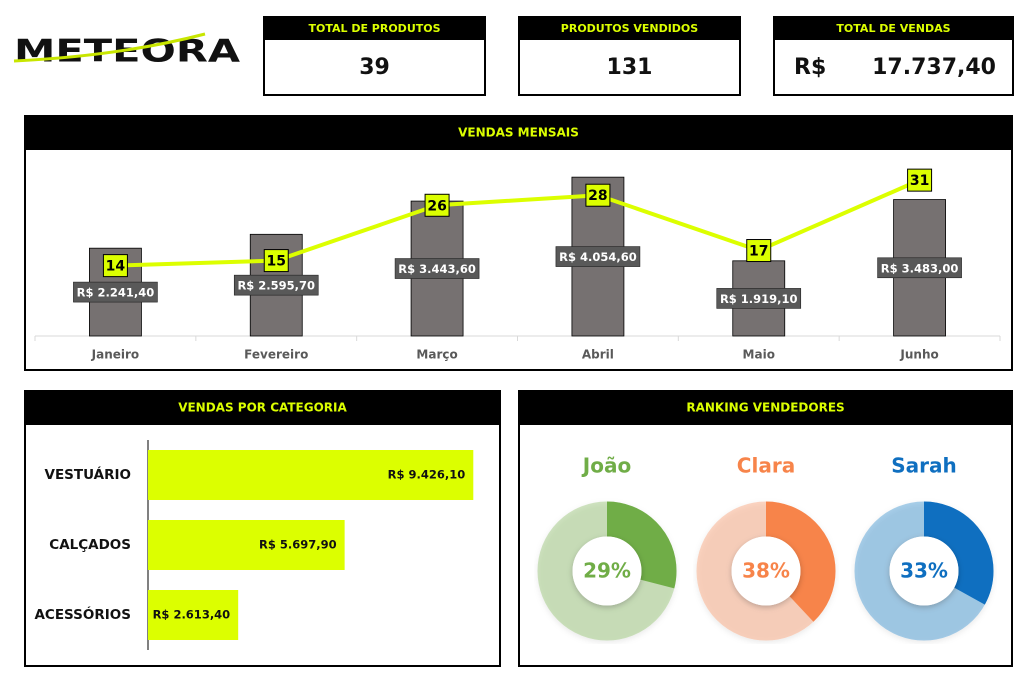 This screenshot has width=1027, height=684. Describe the element at coordinates (630, 67) in the screenshot. I see `kpi-value: 131` at that location.